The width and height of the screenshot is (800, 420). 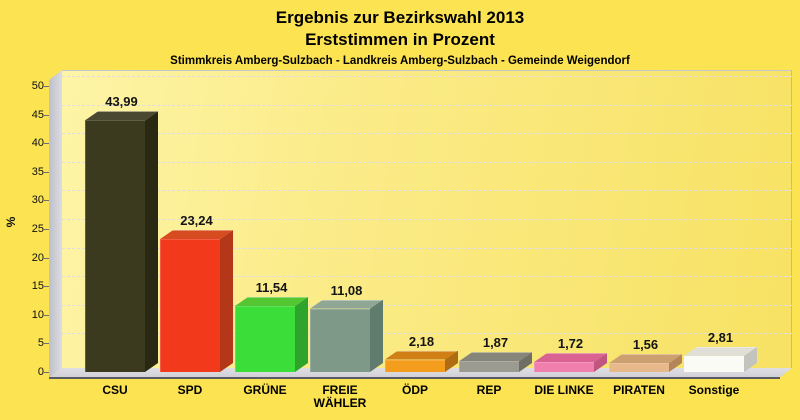 I want to click on bar-side-csu, so click(x=151, y=241).